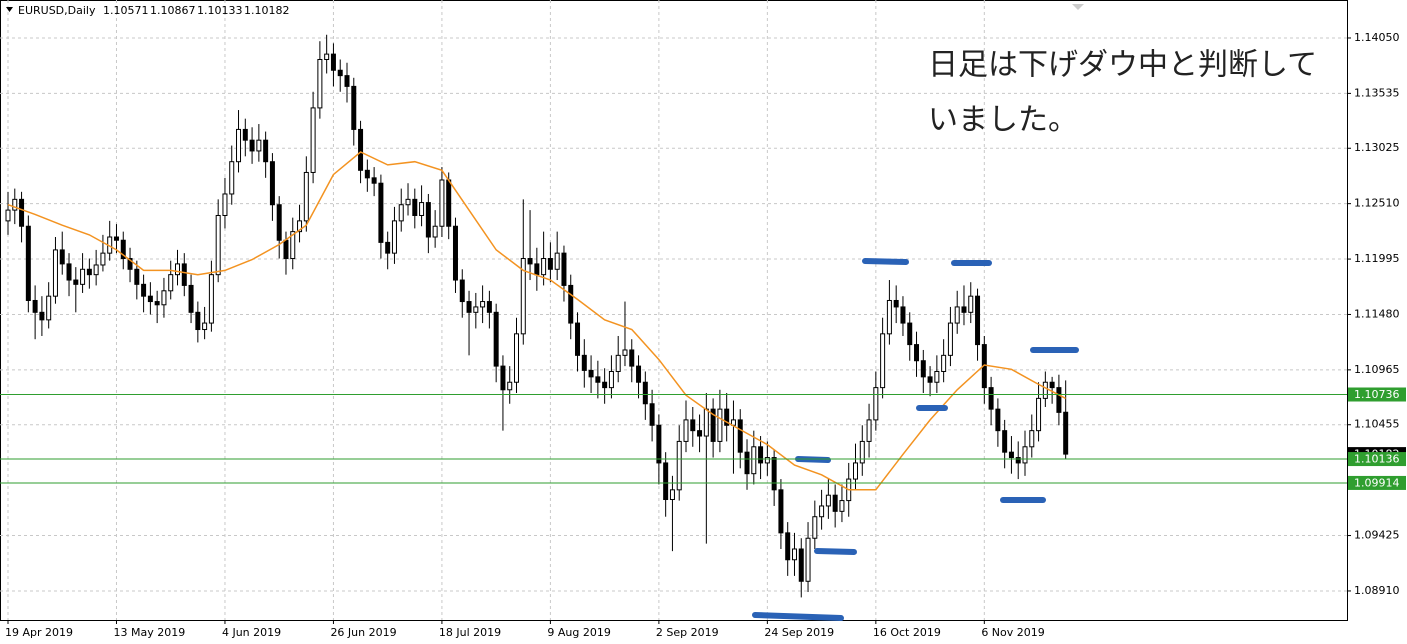 Image resolution: width=1407 pixels, height=644 pixels. I want to click on y-tick-label: 1.10455, so click(1377, 424).